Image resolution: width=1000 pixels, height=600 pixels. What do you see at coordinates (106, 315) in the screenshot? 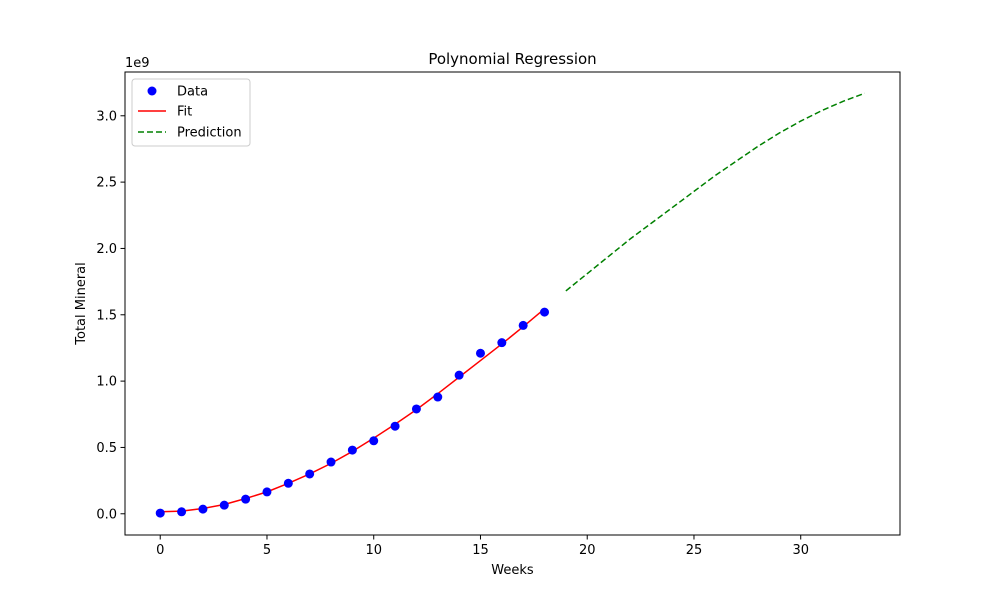
I see `y-tick-label: 1.5` at bounding box center [106, 315].